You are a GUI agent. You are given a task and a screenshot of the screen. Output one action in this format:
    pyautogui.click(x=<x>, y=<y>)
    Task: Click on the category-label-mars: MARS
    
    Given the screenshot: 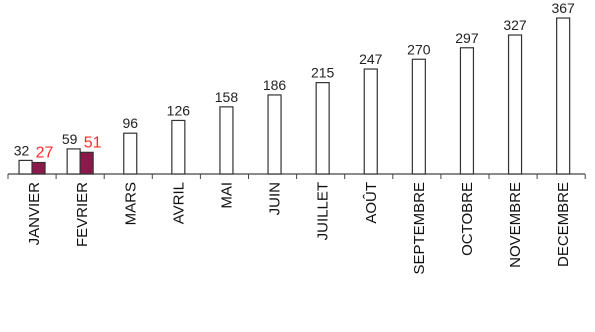 What is the action you would take?
    pyautogui.click(x=130, y=203)
    